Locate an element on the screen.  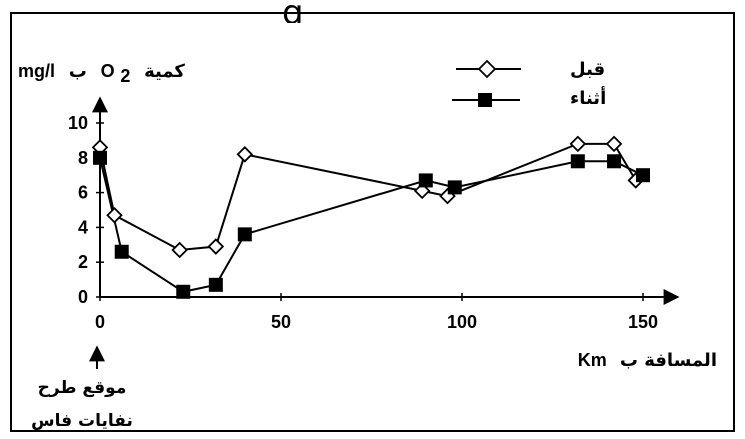
y-tick-label-4: 8 is located at coordinates (83, 158).